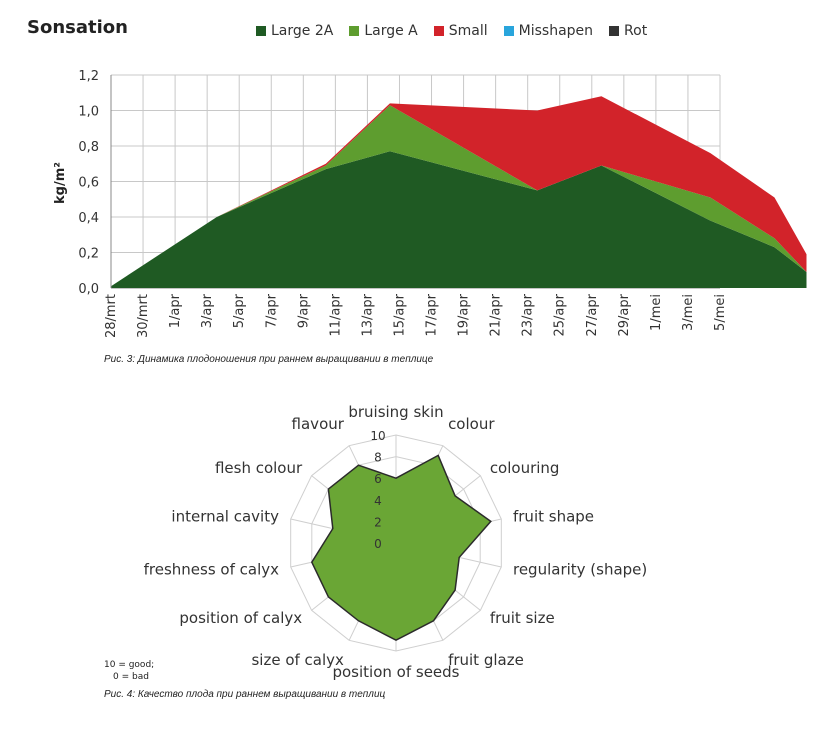 This screenshot has height=734, width=816. What do you see at coordinates (432, 314) in the screenshot?
I see `x-tick-label: 17/apr` at bounding box center [432, 314].